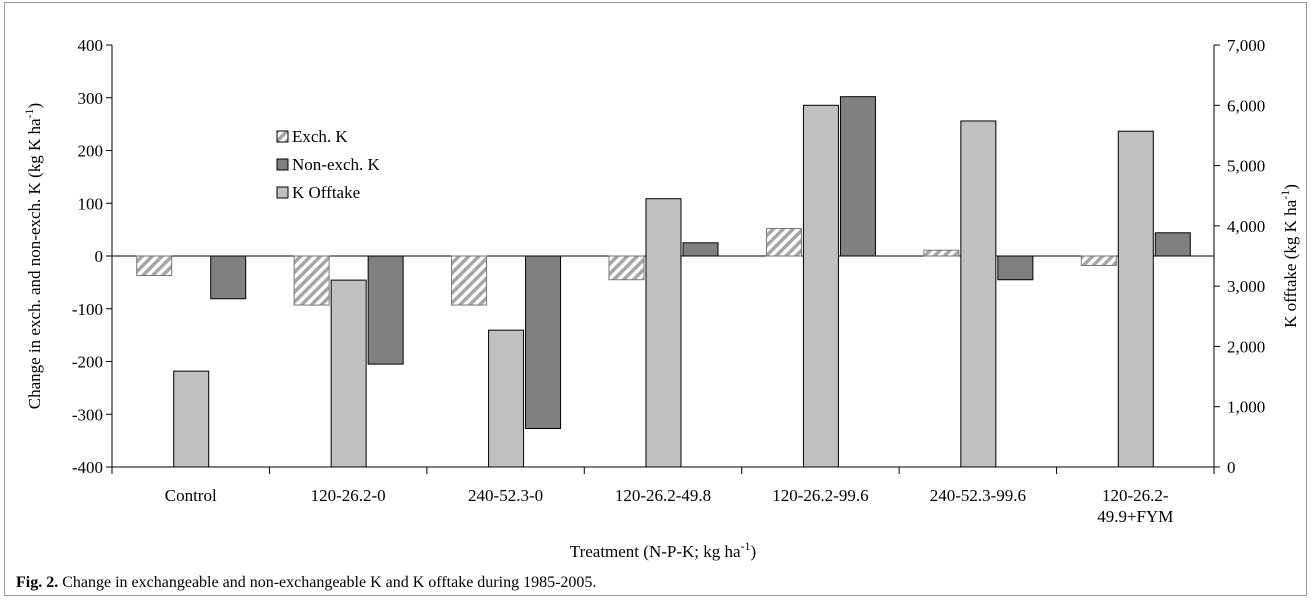 The height and width of the screenshot is (601, 1311). I want to click on right-tick-label: 3,000, so click(1246, 286).